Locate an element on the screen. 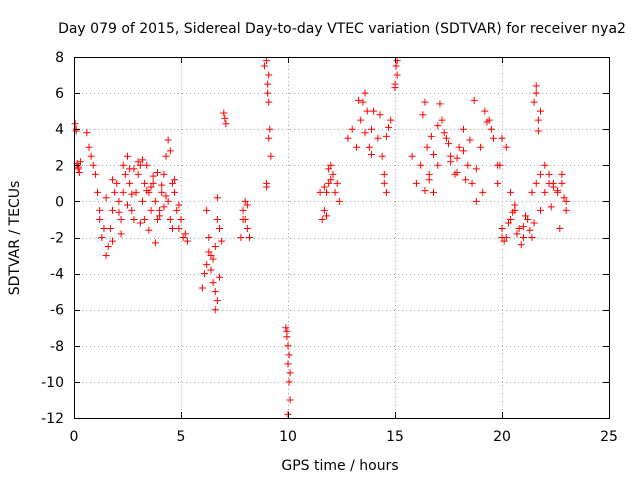 The image size is (640, 480). y-tick-label: 8 is located at coordinates (59, 58).